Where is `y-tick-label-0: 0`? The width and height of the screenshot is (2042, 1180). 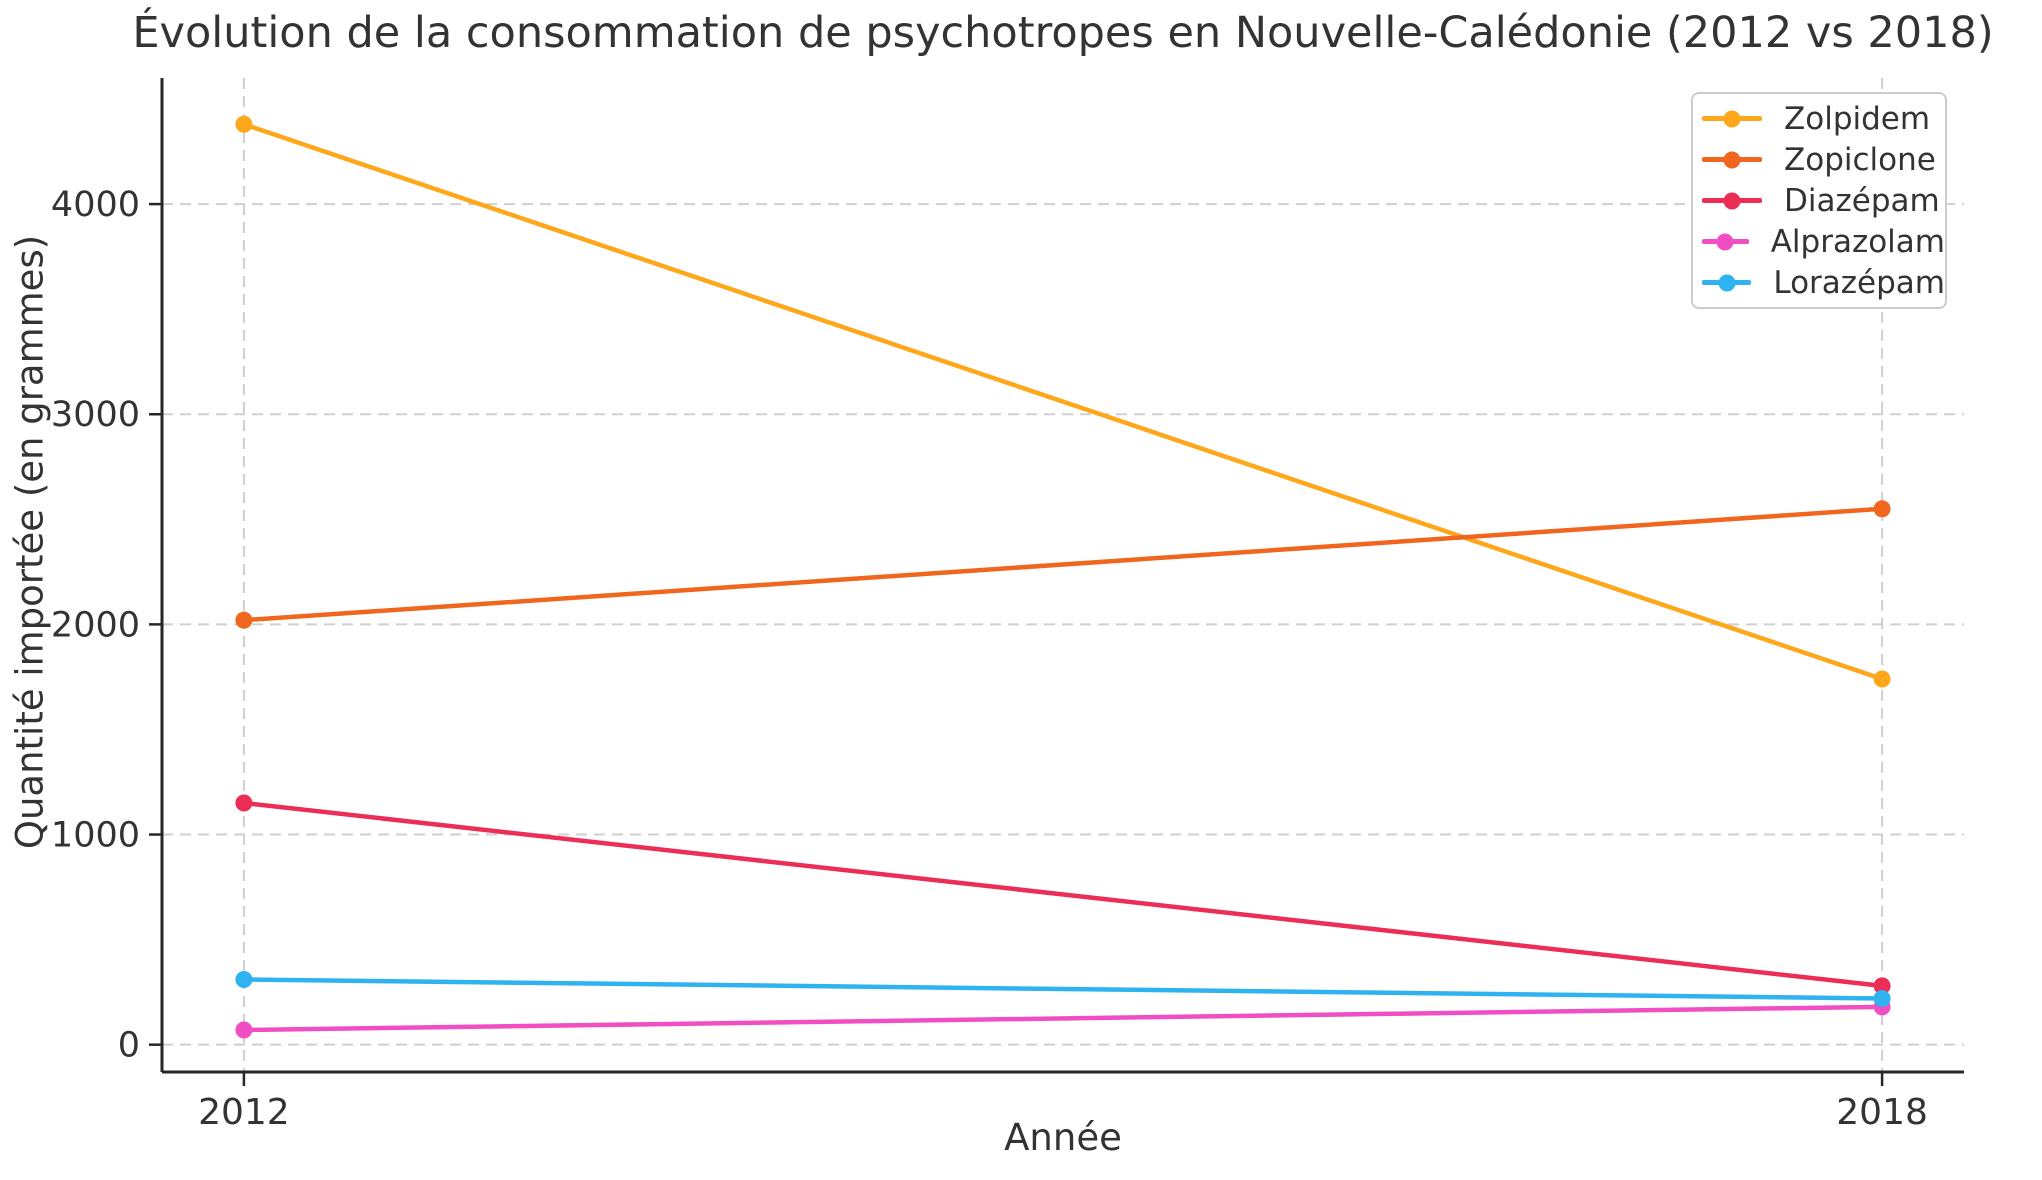
y-tick-label-0: 0 is located at coordinates (129, 1046).